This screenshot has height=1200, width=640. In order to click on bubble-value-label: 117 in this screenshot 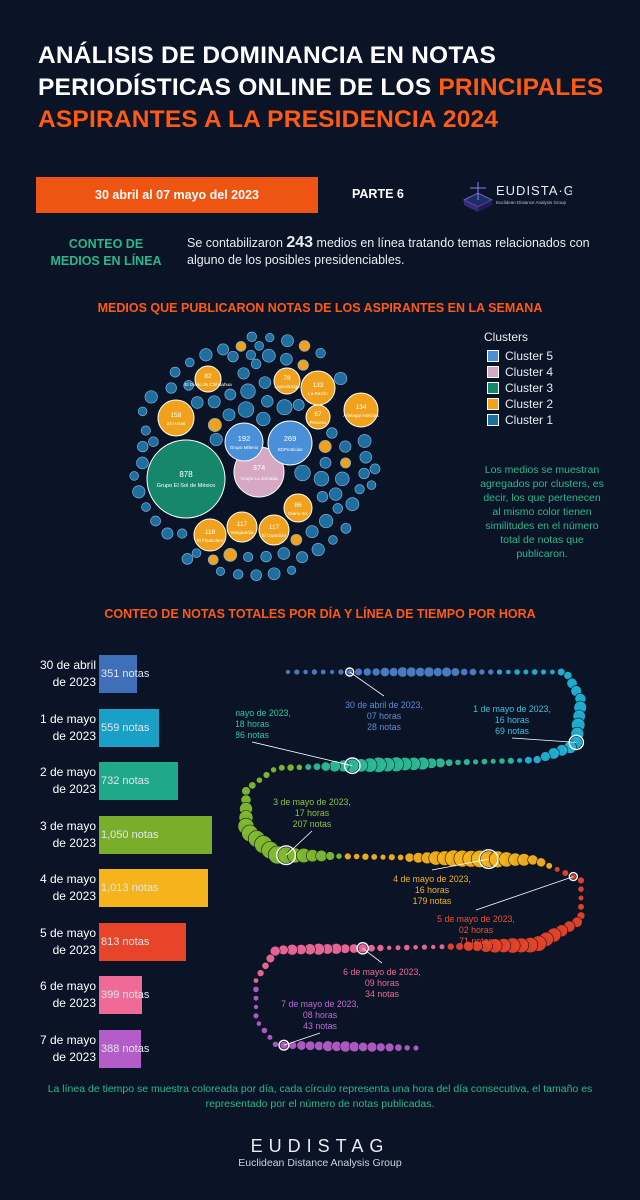, I will do `click(242, 524)`.